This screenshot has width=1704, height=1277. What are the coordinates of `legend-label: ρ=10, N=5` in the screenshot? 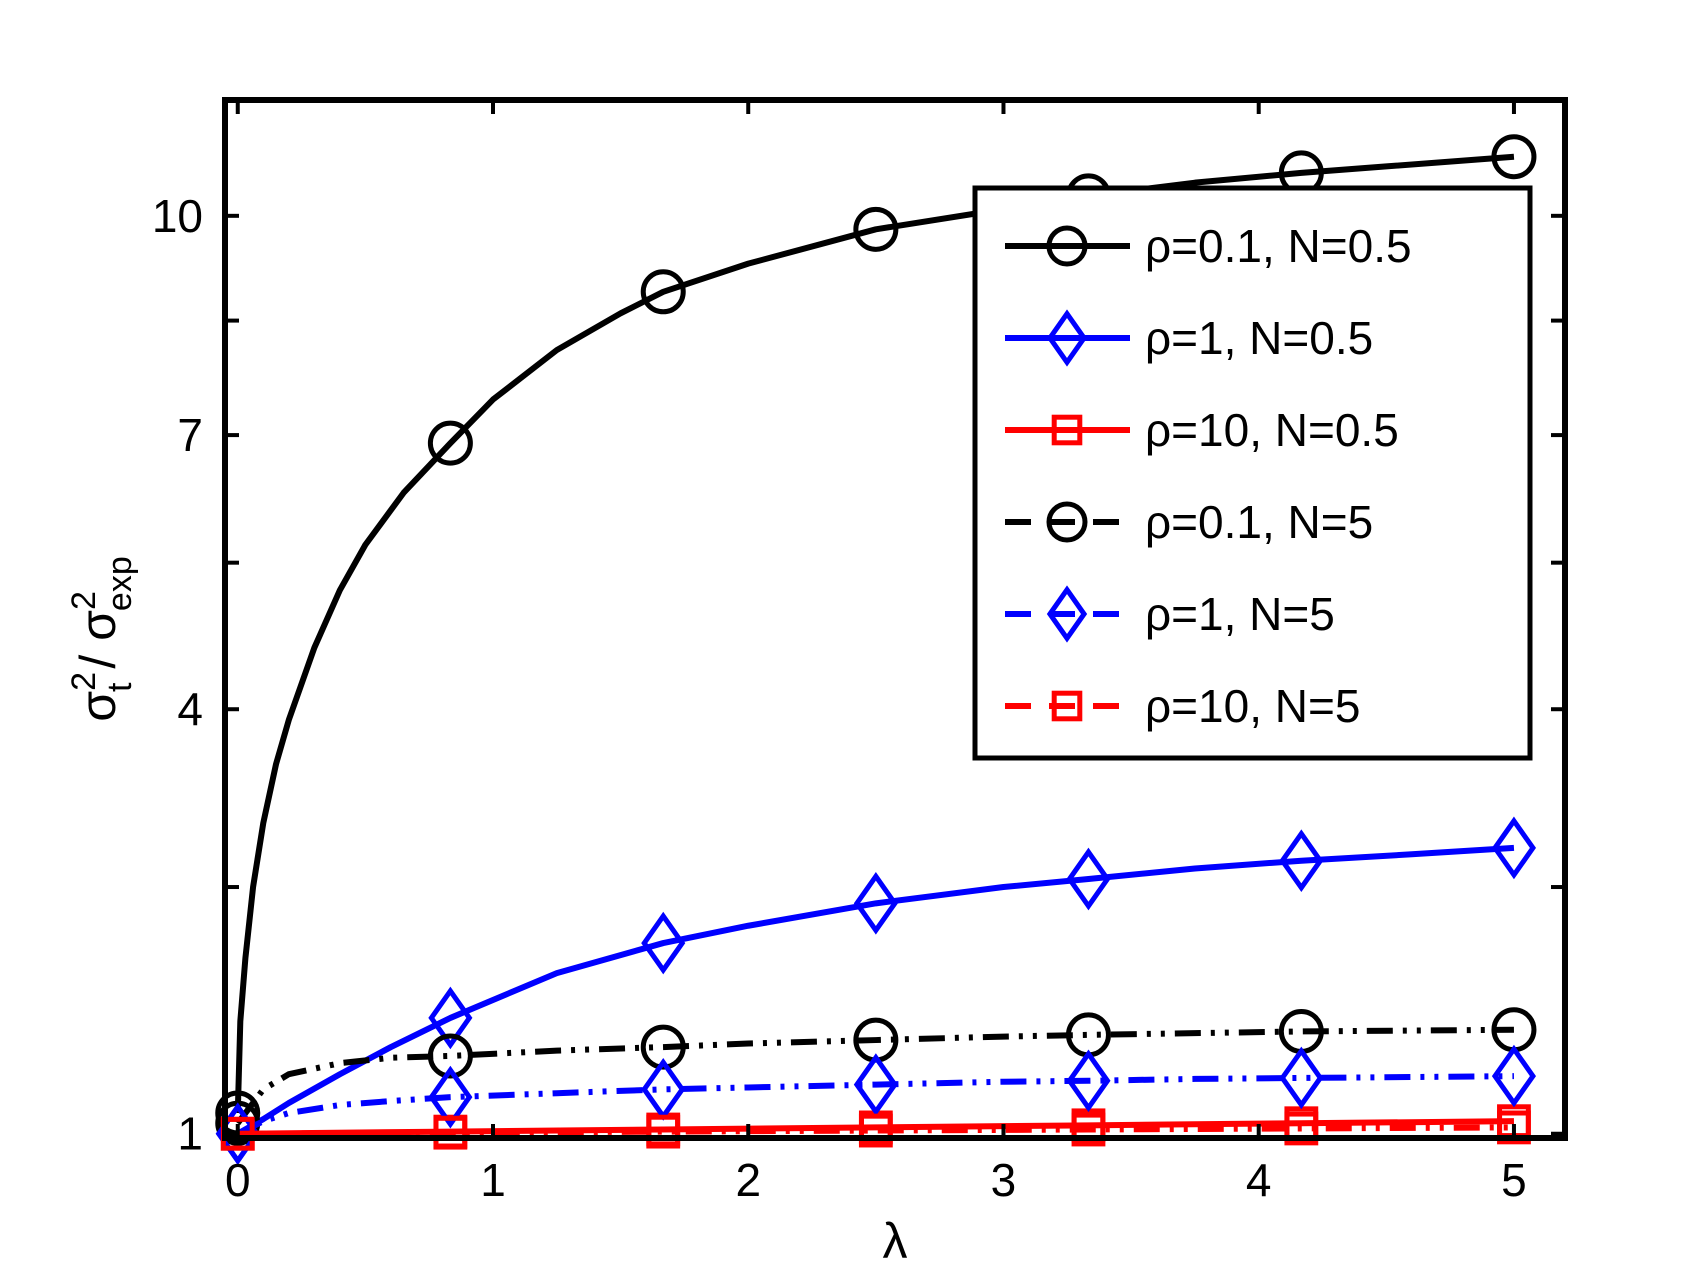 It's located at (1252, 706).